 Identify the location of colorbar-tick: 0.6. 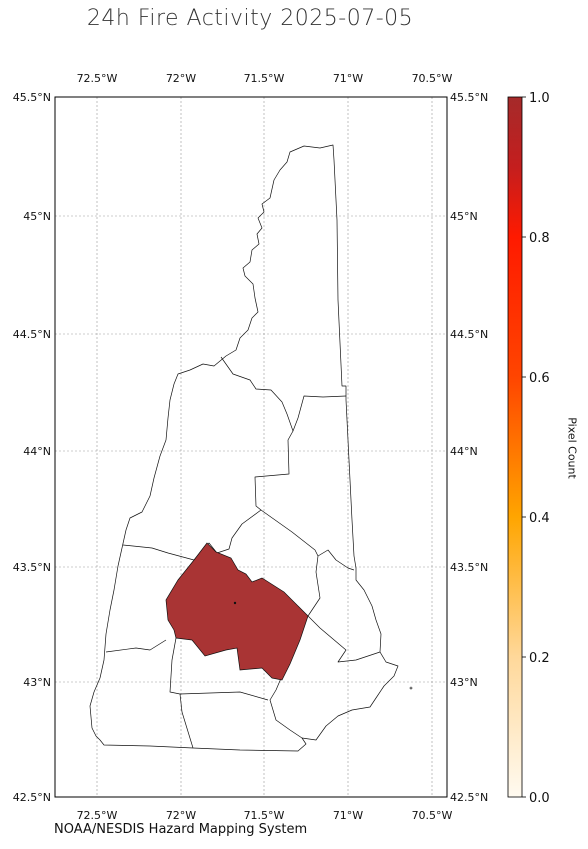
(539, 378).